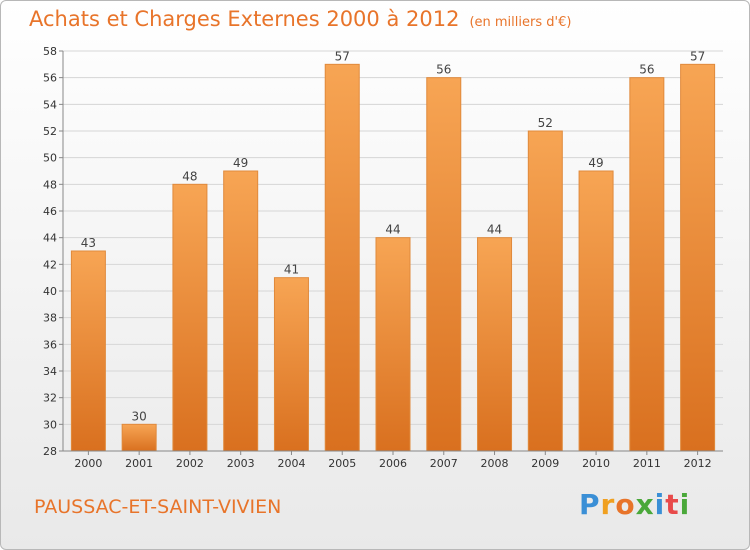 The height and width of the screenshot is (550, 750). What do you see at coordinates (698, 463) in the screenshot?
I see `x-tick-label-2012: 2012` at bounding box center [698, 463].